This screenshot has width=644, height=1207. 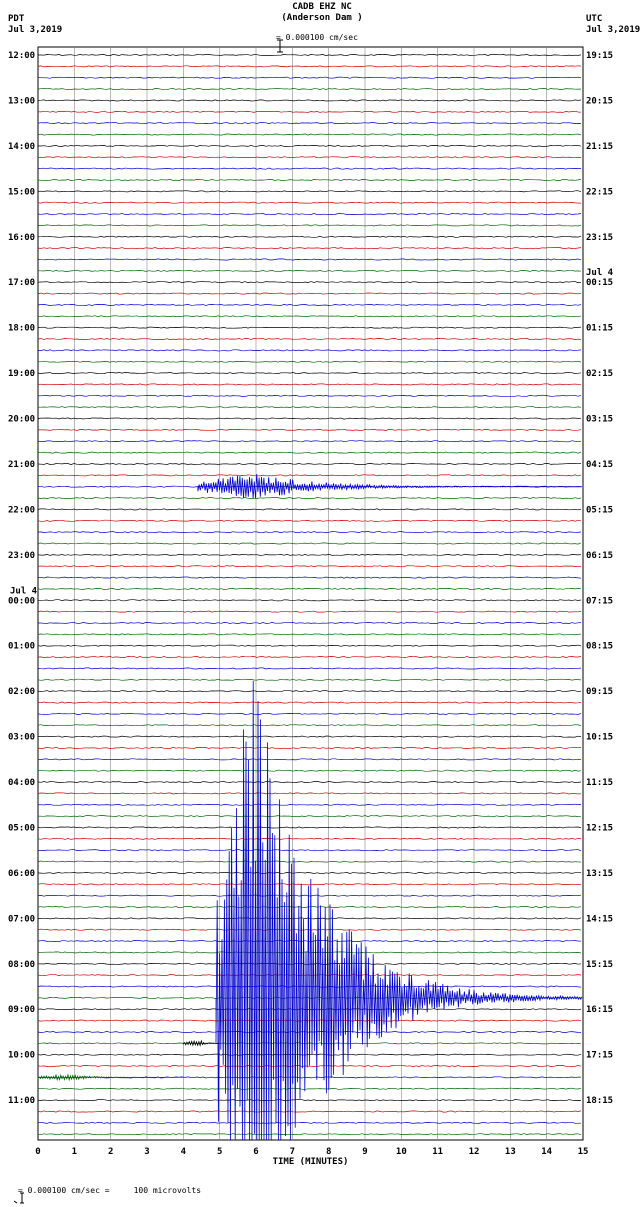 I want to click on right-hour-label: 21:15, so click(x=599, y=147).